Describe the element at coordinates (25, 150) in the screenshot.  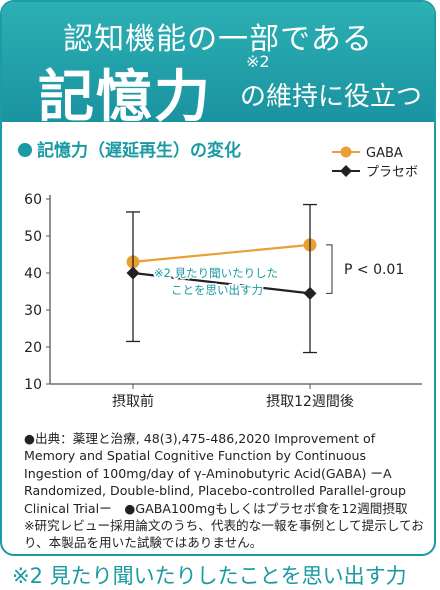
I see `bullet-icon` at that location.